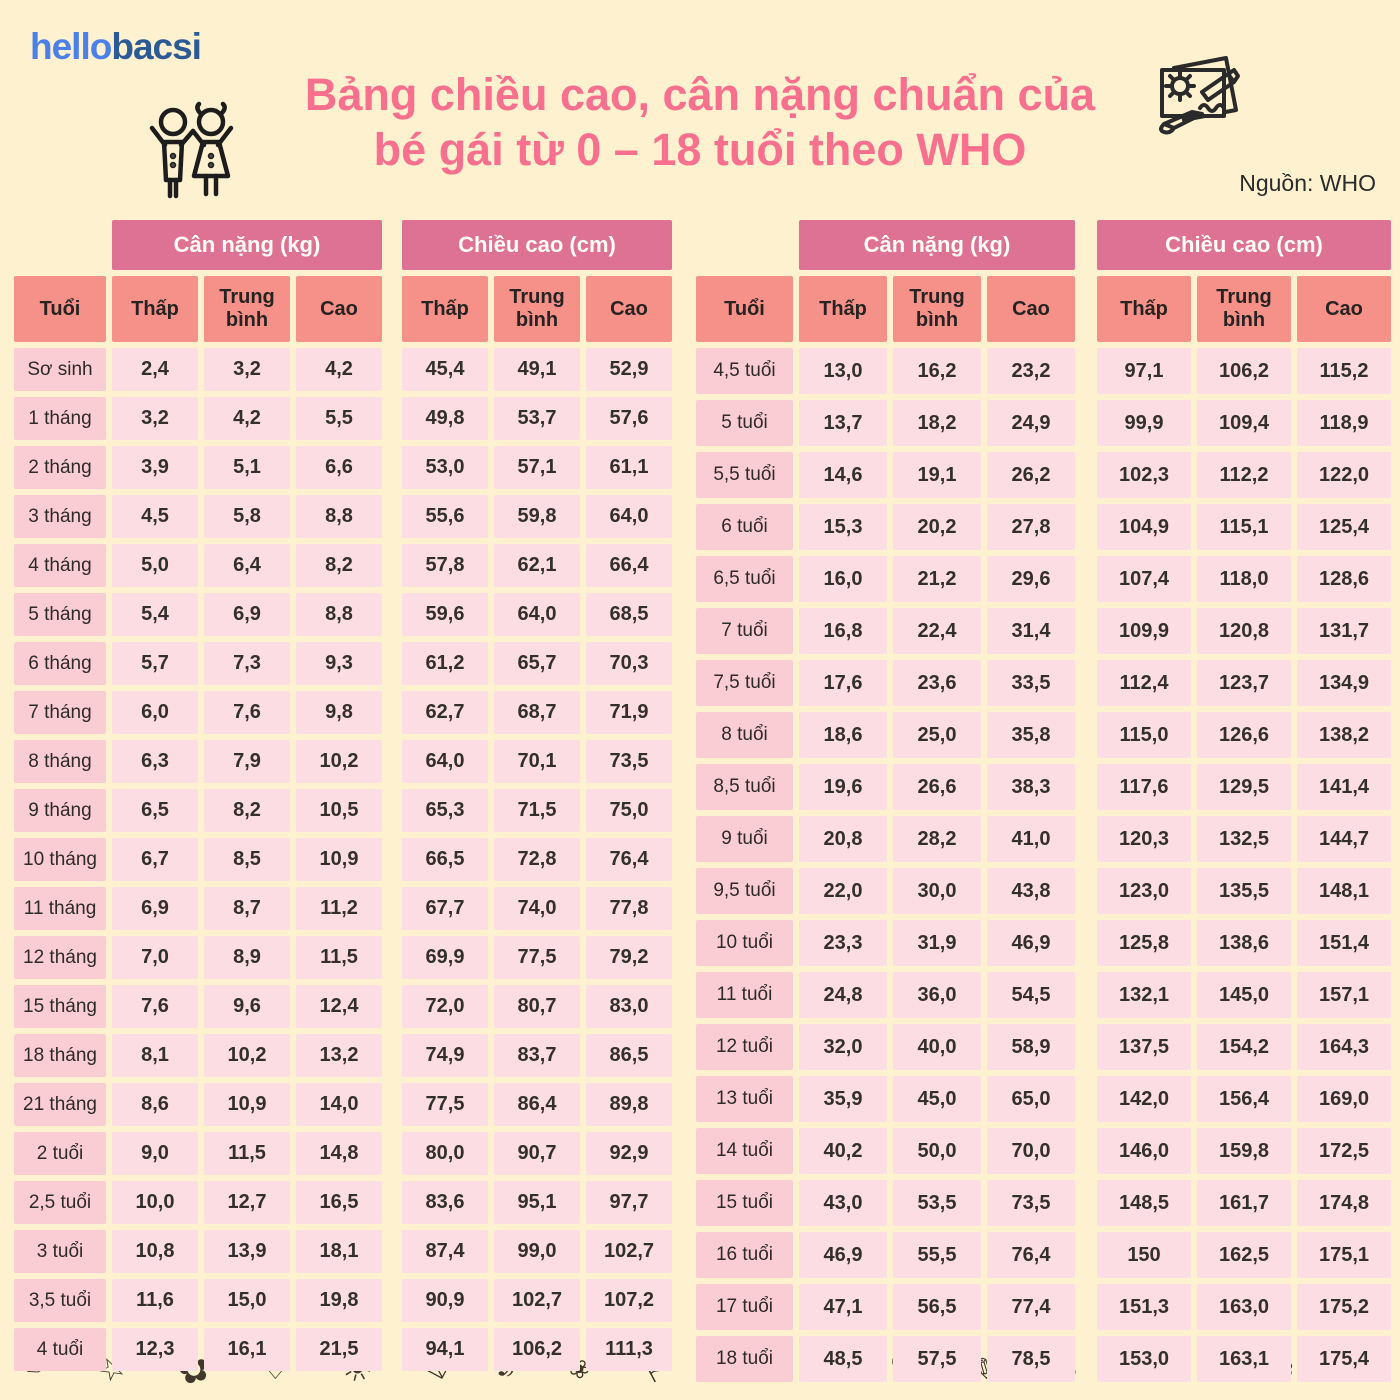  Describe the element at coordinates (744, 735) in the screenshot. I see `age-cell: 8 tuổi` at that location.